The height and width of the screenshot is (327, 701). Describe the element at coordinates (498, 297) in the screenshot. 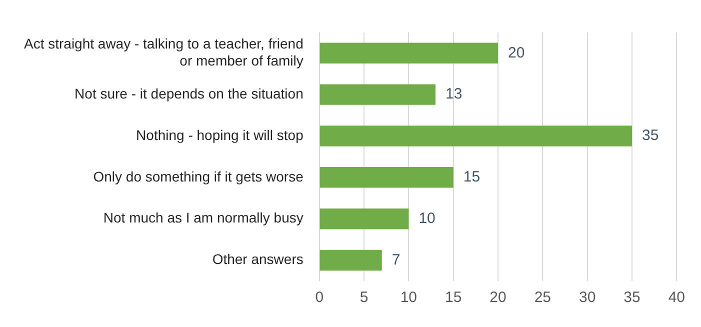

I see `x-tick-label: 20` at that location.